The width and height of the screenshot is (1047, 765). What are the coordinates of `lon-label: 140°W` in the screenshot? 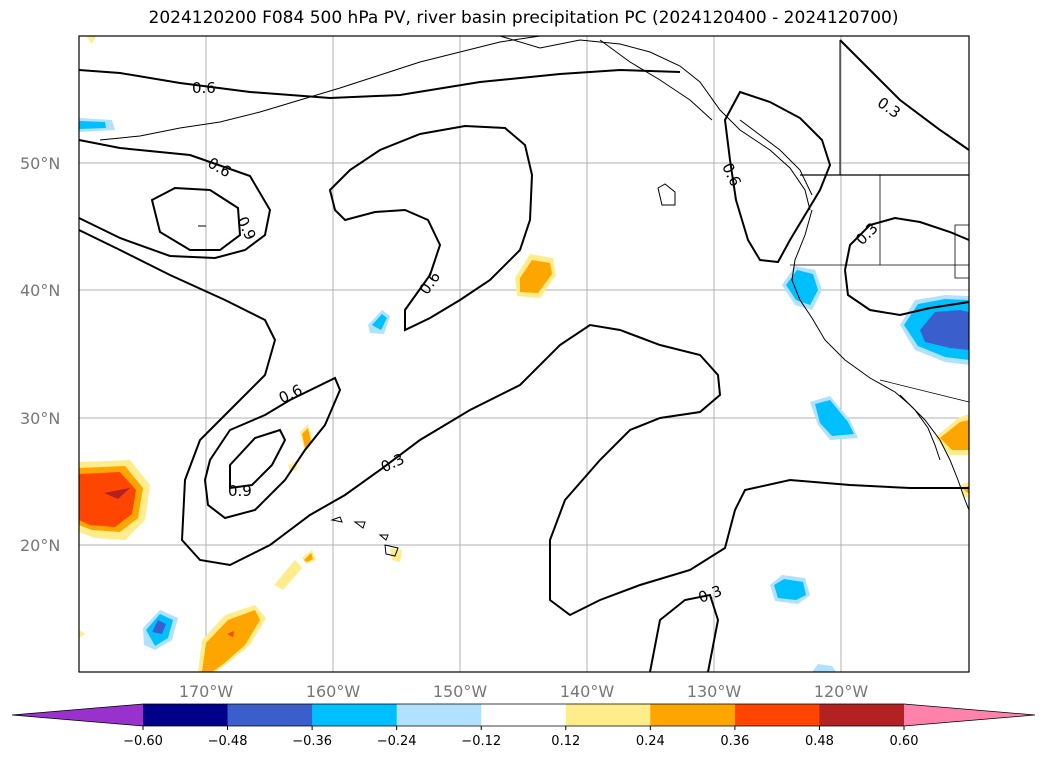 It's located at (587, 691).